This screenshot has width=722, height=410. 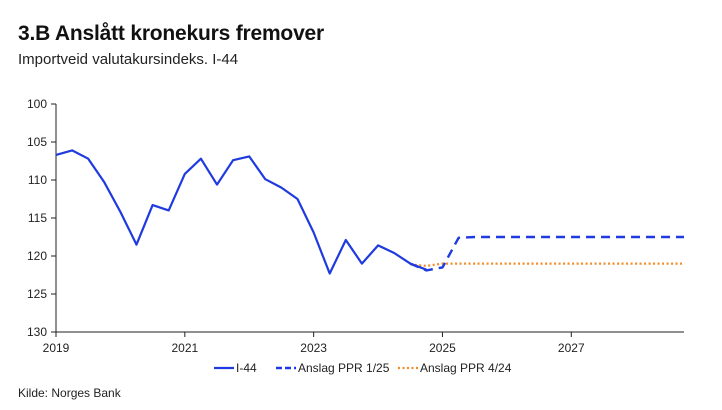 I want to click on x-tick-label: 2027, so click(x=571, y=348).